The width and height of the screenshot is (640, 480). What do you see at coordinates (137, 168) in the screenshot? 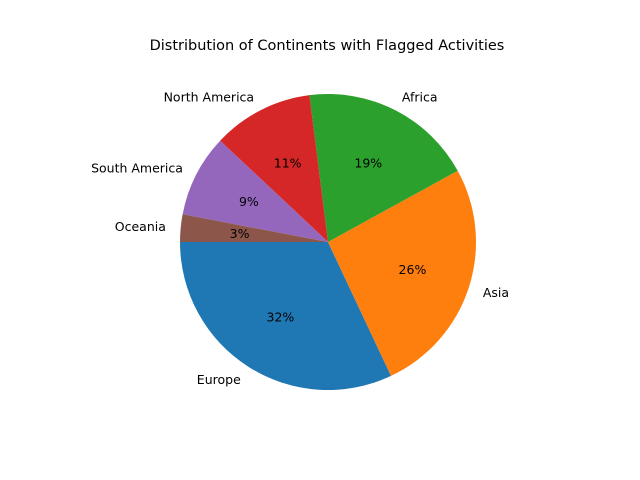
I see `slice-label-south-america: South America` at bounding box center [137, 168].